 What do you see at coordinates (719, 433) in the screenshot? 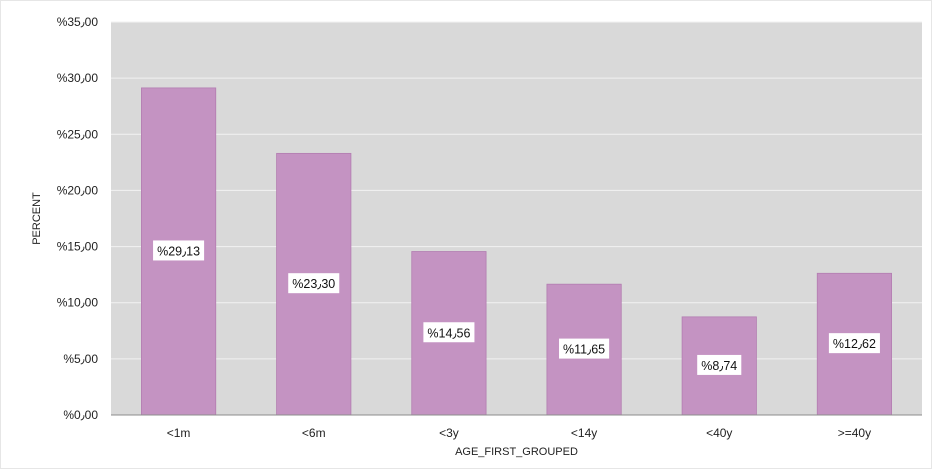
I see `x-tick-label: <40y` at bounding box center [719, 433].